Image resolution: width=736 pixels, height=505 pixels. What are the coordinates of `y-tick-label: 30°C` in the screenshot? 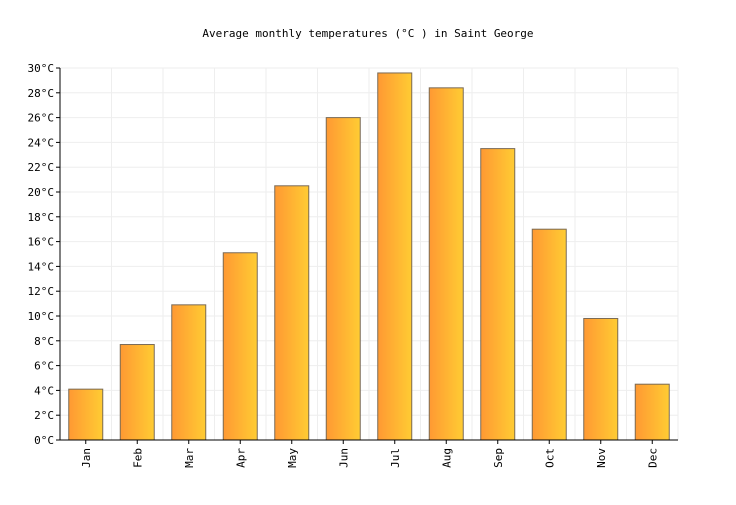 It's located at (41, 68).